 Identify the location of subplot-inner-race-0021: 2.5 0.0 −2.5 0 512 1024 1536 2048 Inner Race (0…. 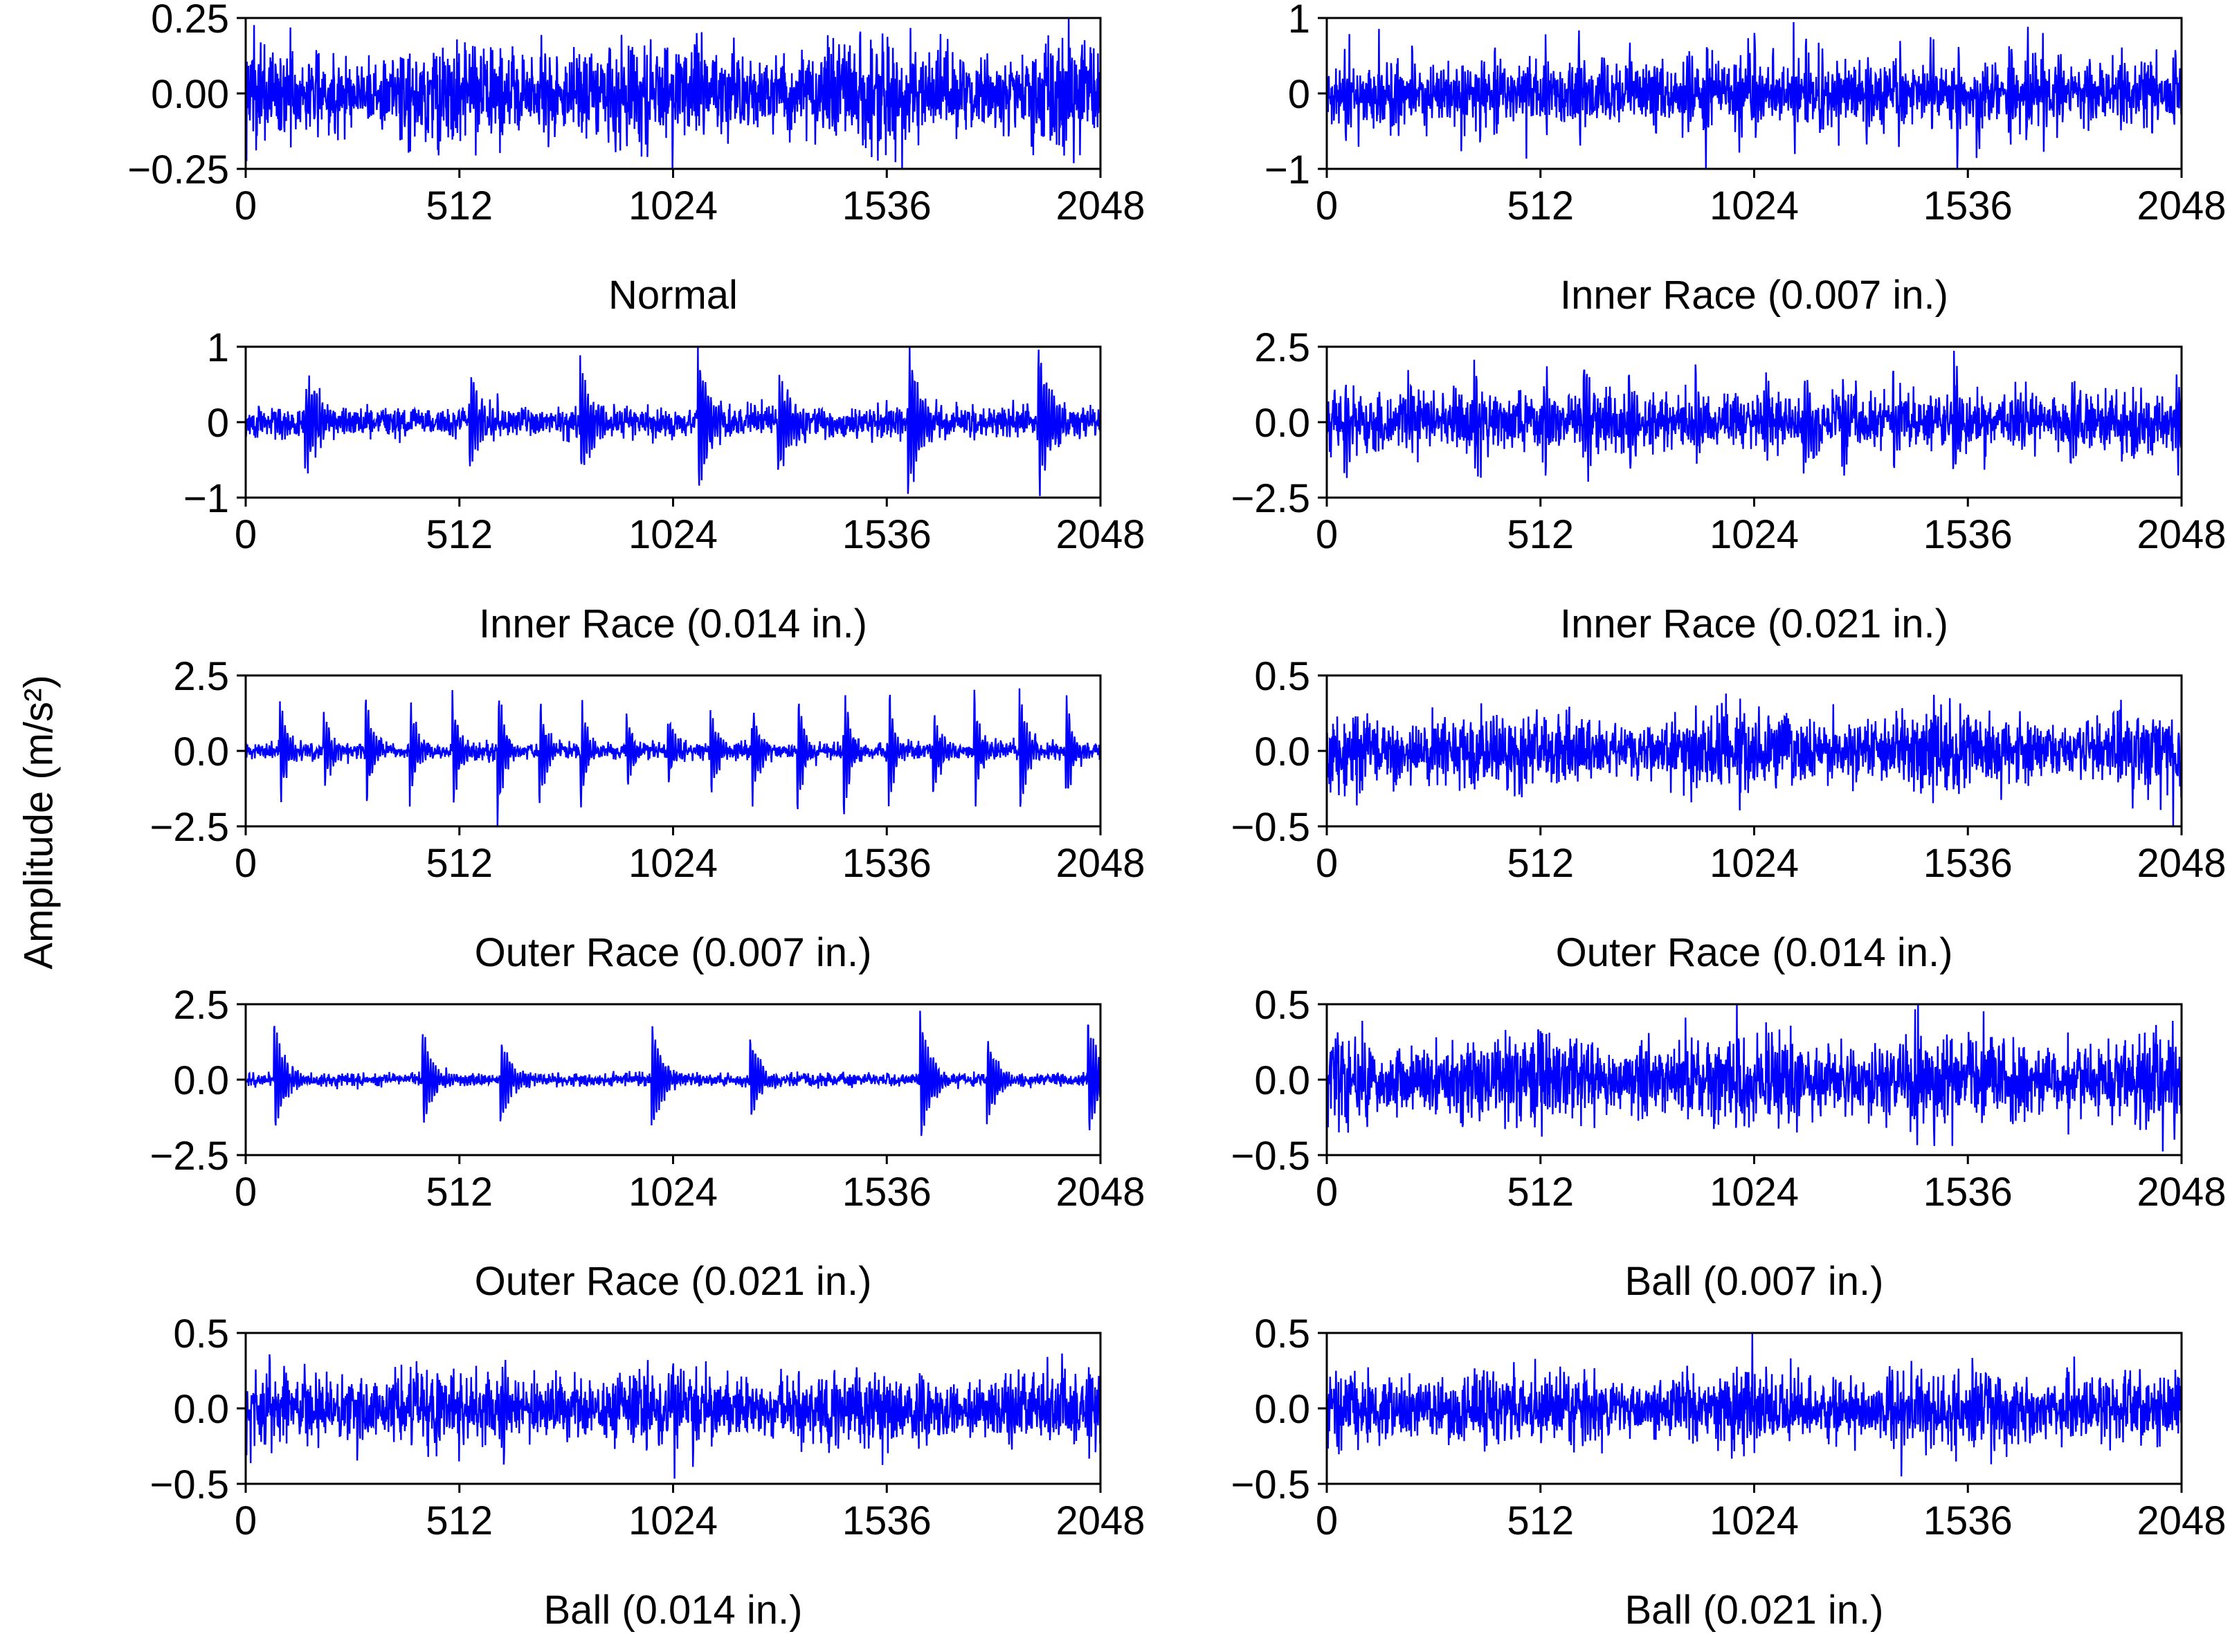
(1692, 496).